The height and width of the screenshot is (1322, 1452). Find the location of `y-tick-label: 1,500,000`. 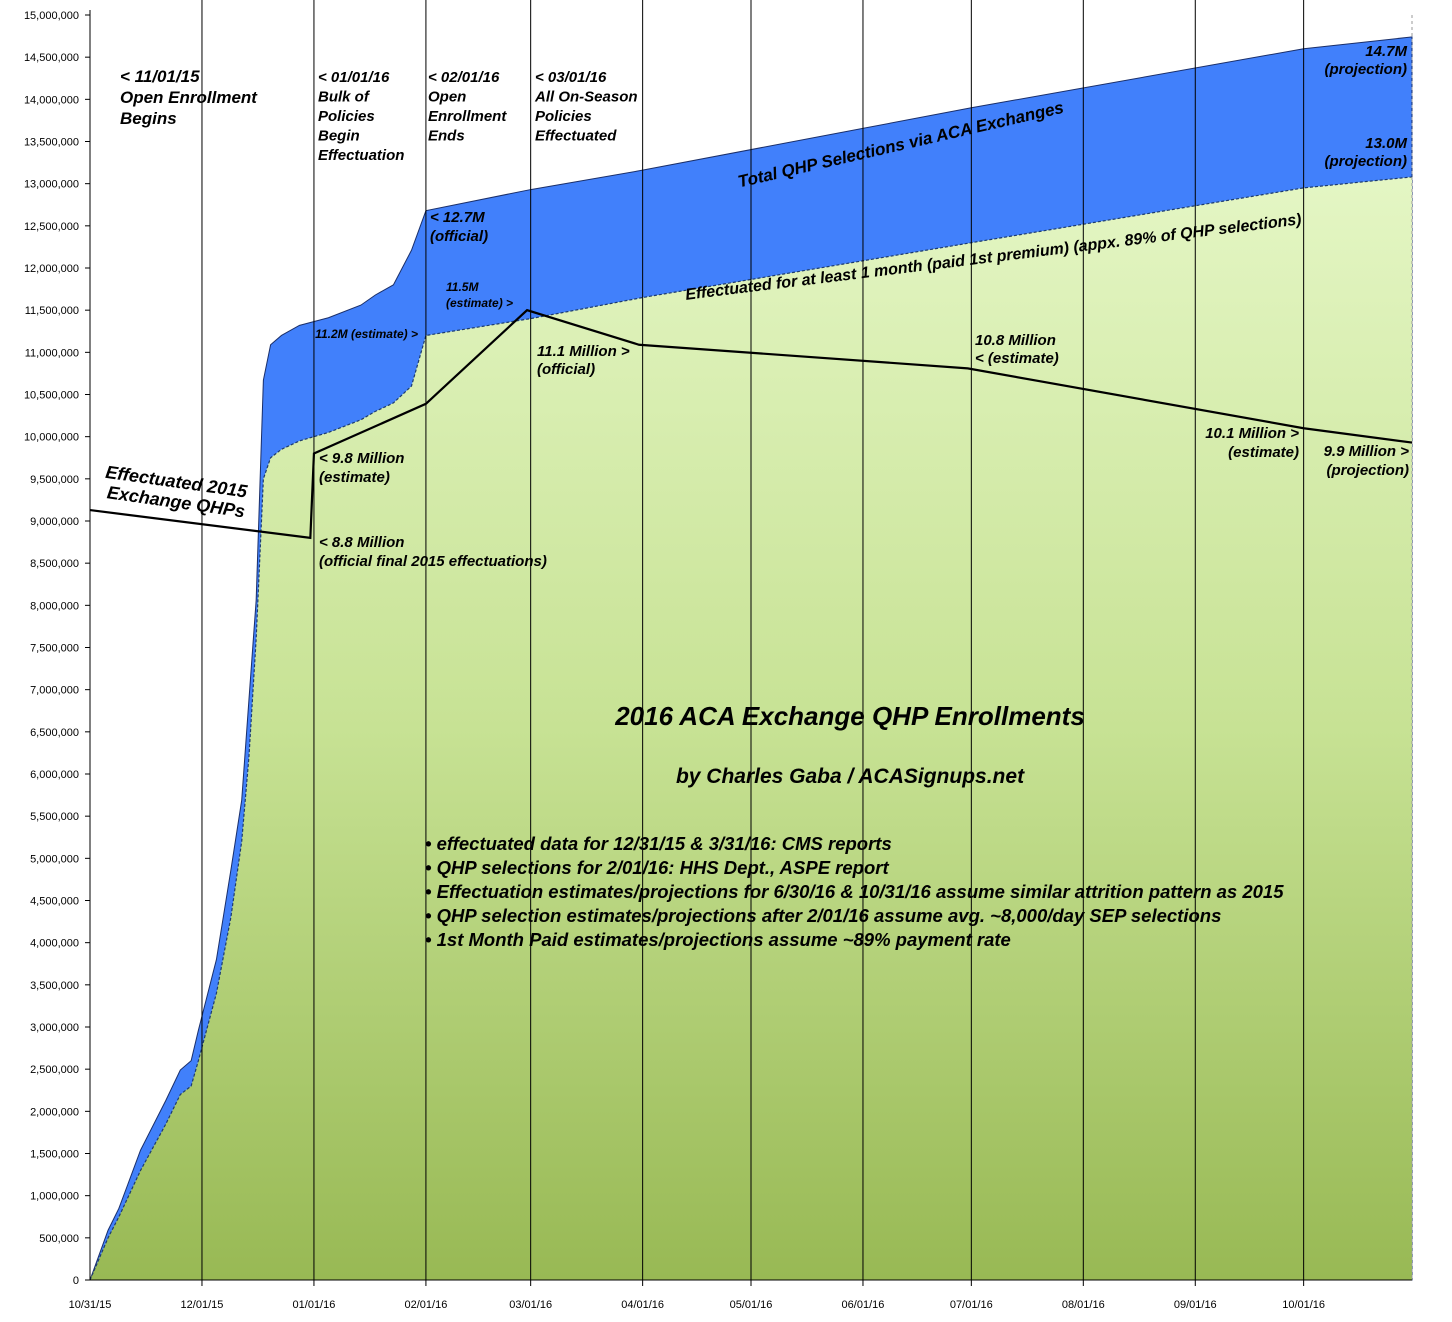

y-tick-label: 1,500,000 is located at coordinates (54, 1155).